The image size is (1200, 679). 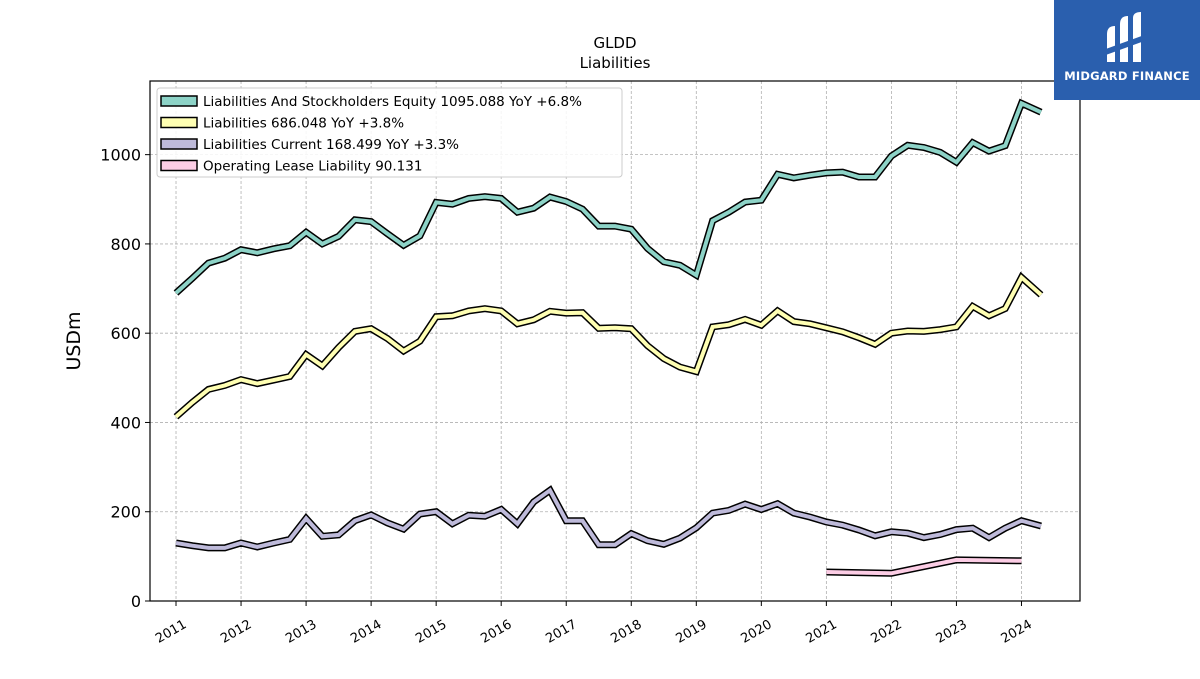 I want to click on y-tick-label: 200, so click(x=125, y=512).